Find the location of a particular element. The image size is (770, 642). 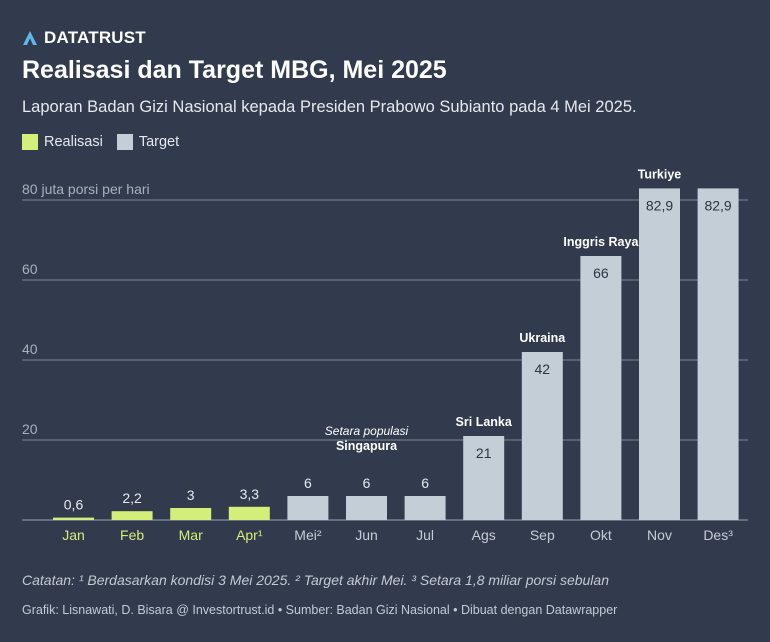

x-tick-label: Feb is located at coordinates (132, 535).